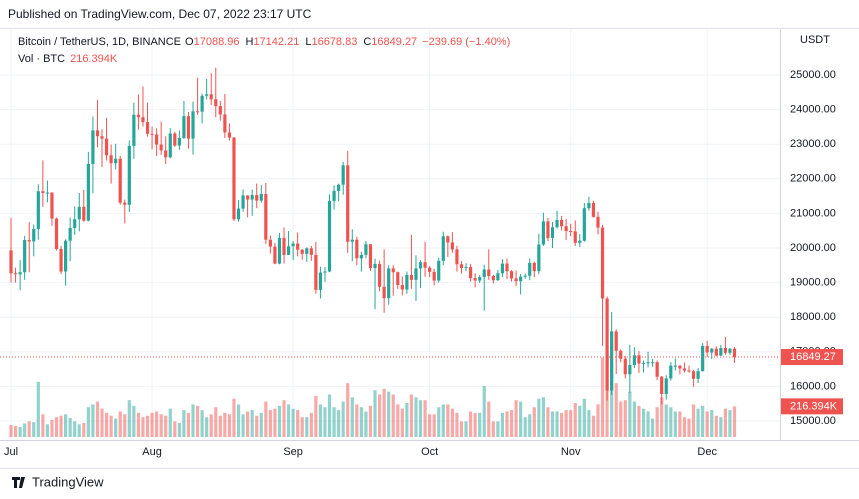 The width and height of the screenshot is (859, 499). I want to click on ohlc-value: 16849.27, so click(394, 42).